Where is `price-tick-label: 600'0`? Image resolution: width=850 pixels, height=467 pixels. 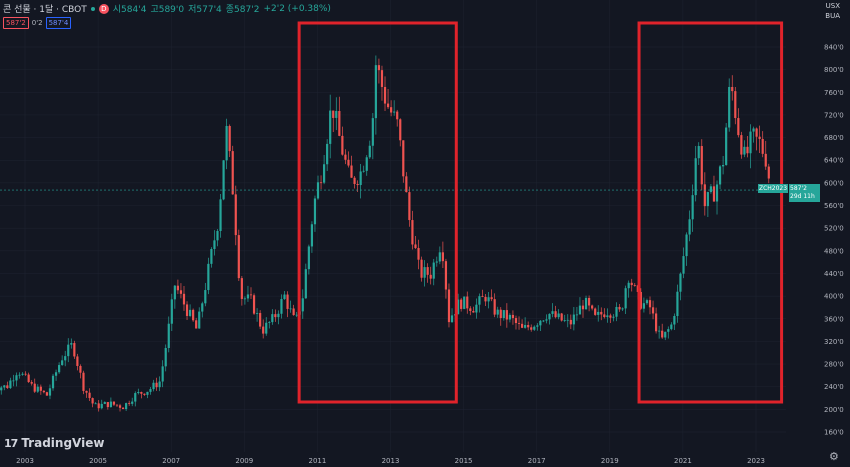
price-tick-label: 600'0 is located at coordinates (834, 183).